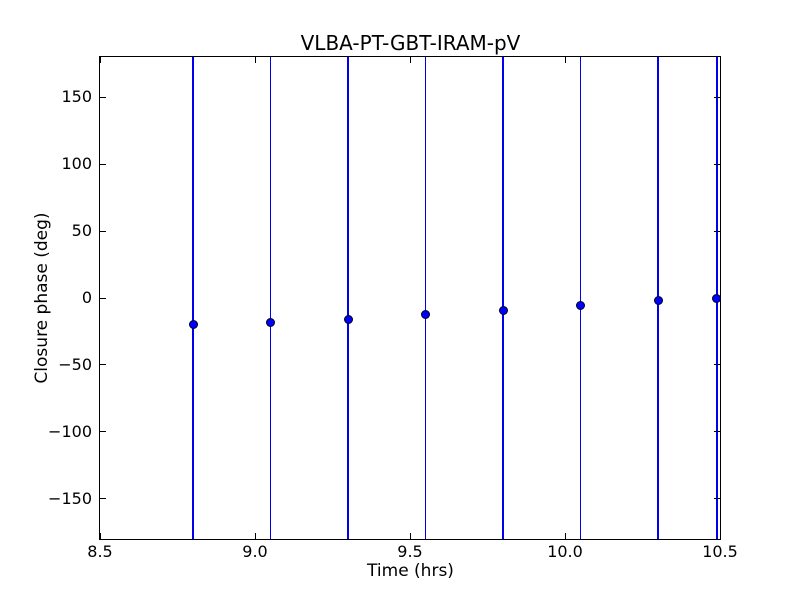  I want to click on y-tick-label: 0, so click(86, 297).